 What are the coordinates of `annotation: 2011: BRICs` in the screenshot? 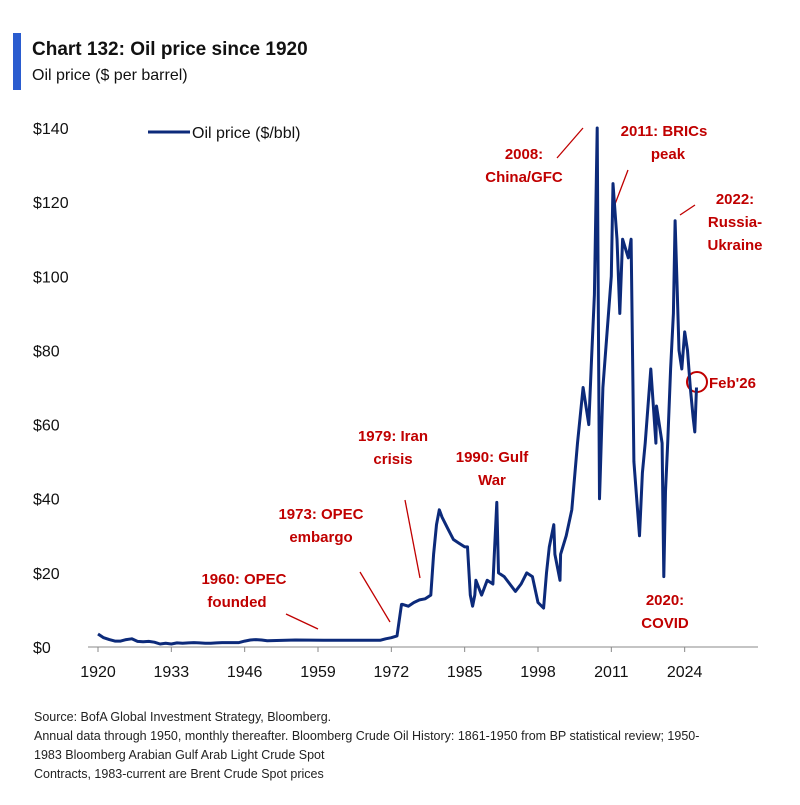 It's located at (664, 131).